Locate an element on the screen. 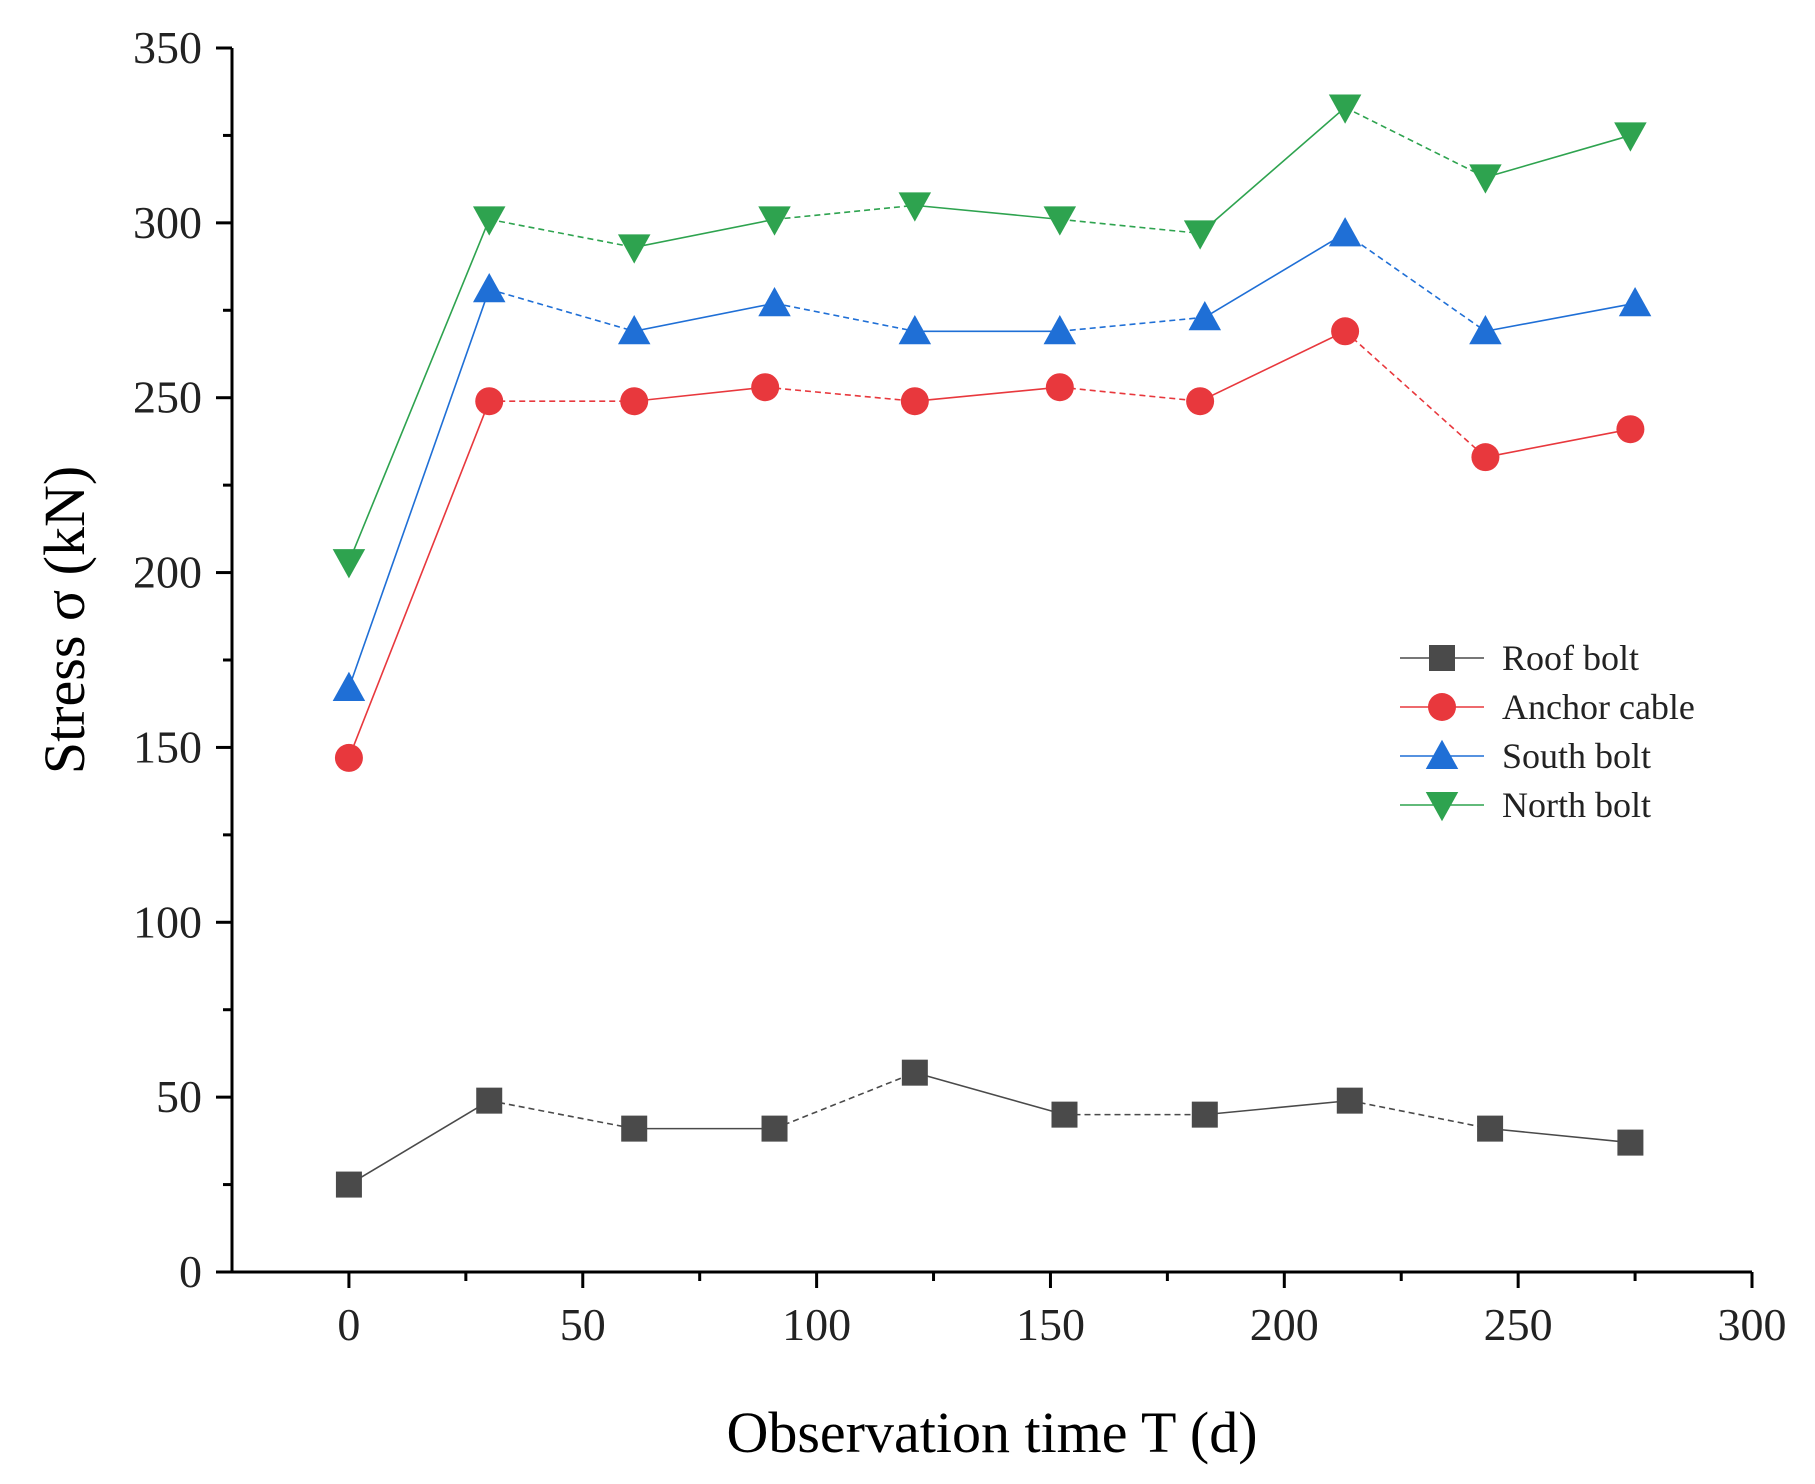  legend-item: Anchor cable is located at coordinates (1547, 707).